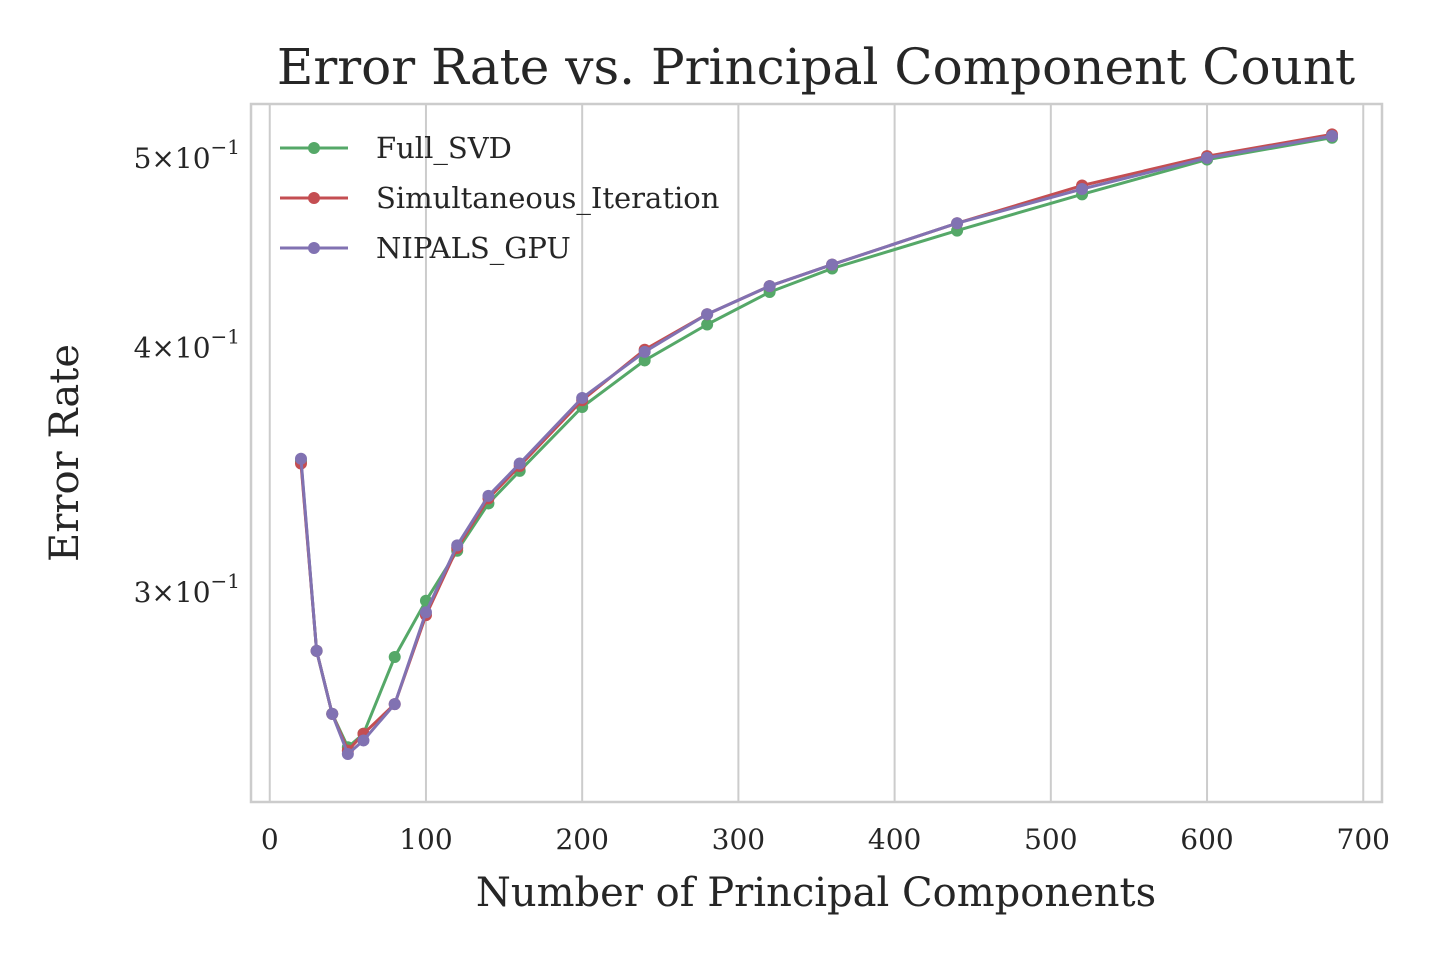 This screenshot has height=960, width=1440. What do you see at coordinates (825, 839) in the screenshot?
I see `x-tick-labels: 0 100 200 300 400 500 600 700` at bounding box center [825, 839].